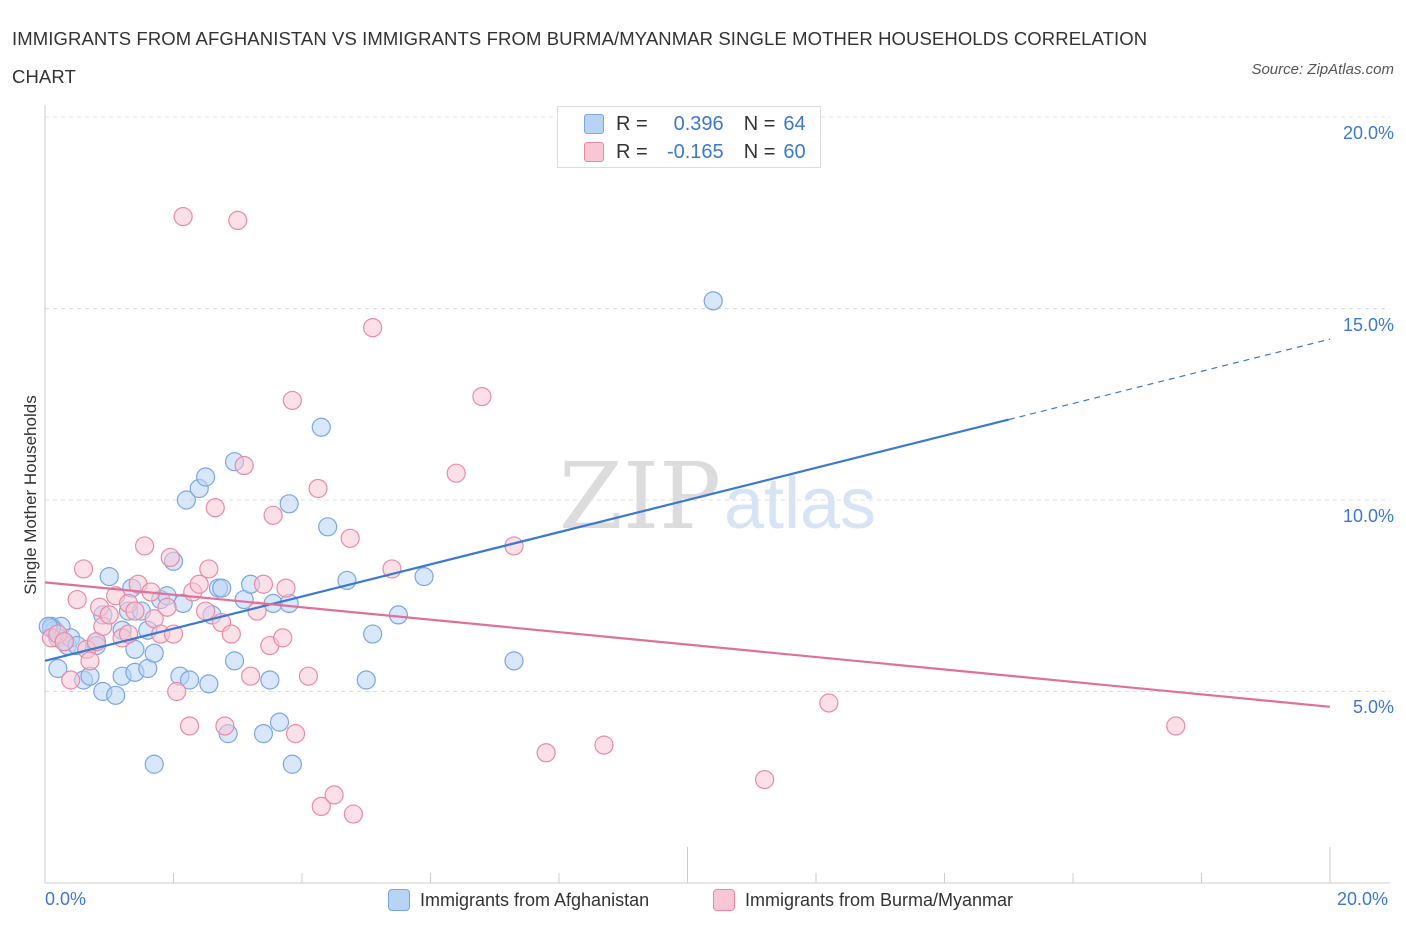  Describe the element at coordinates (698, 123) in the screenshot. I see `r-value-afghanistan: 0.396` at that location.